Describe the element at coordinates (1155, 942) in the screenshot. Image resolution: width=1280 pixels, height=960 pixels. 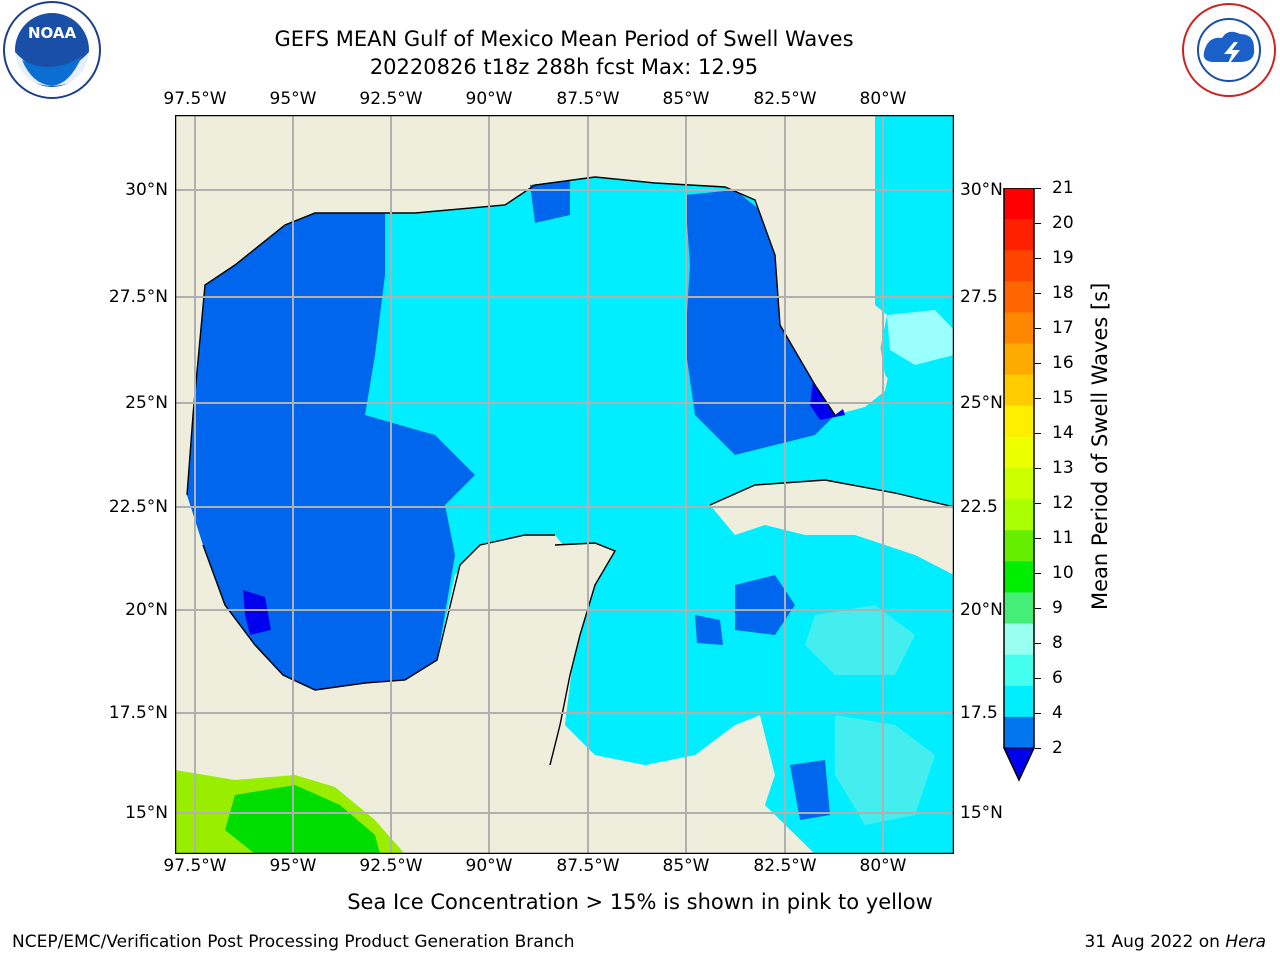
I see `run-date-text: 31 Aug 2022 on` at that location.